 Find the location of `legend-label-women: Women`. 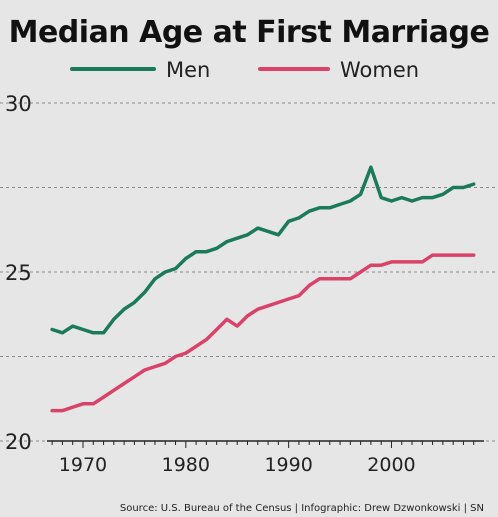

legend-label-women: Women is located at coordinates (379, 70).